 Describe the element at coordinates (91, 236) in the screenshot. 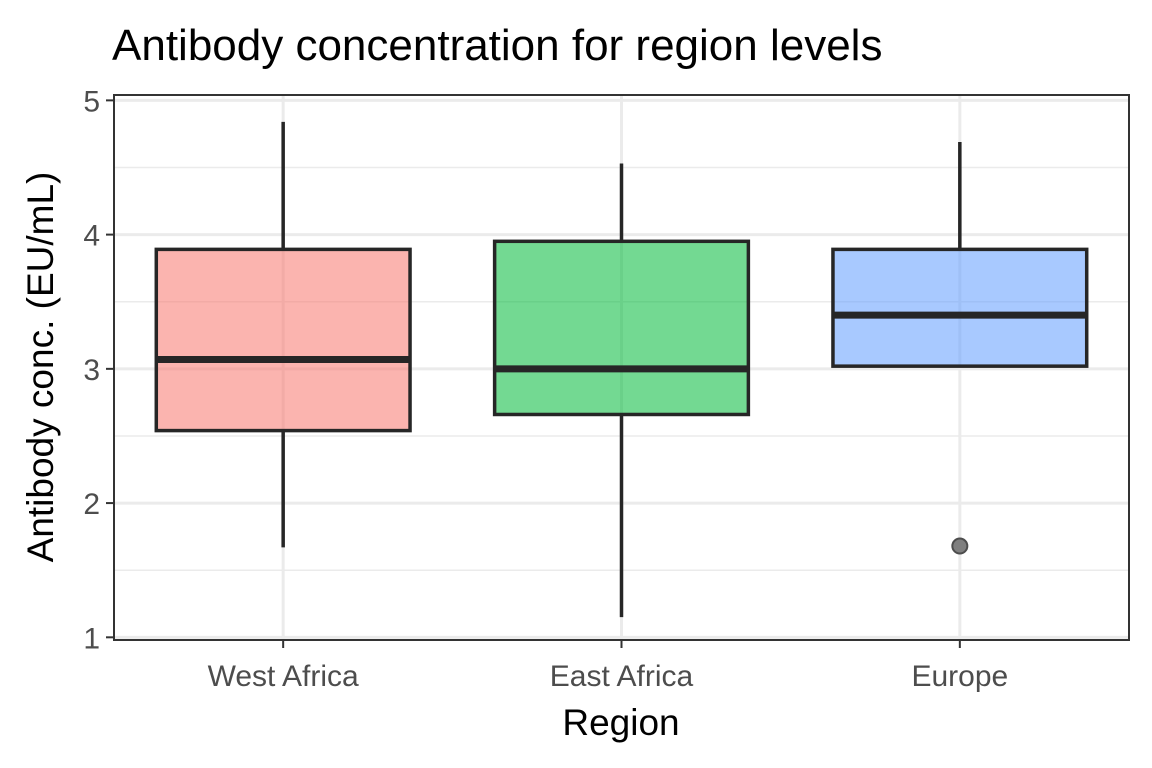

I see `y-tick-label: 4` at that location.